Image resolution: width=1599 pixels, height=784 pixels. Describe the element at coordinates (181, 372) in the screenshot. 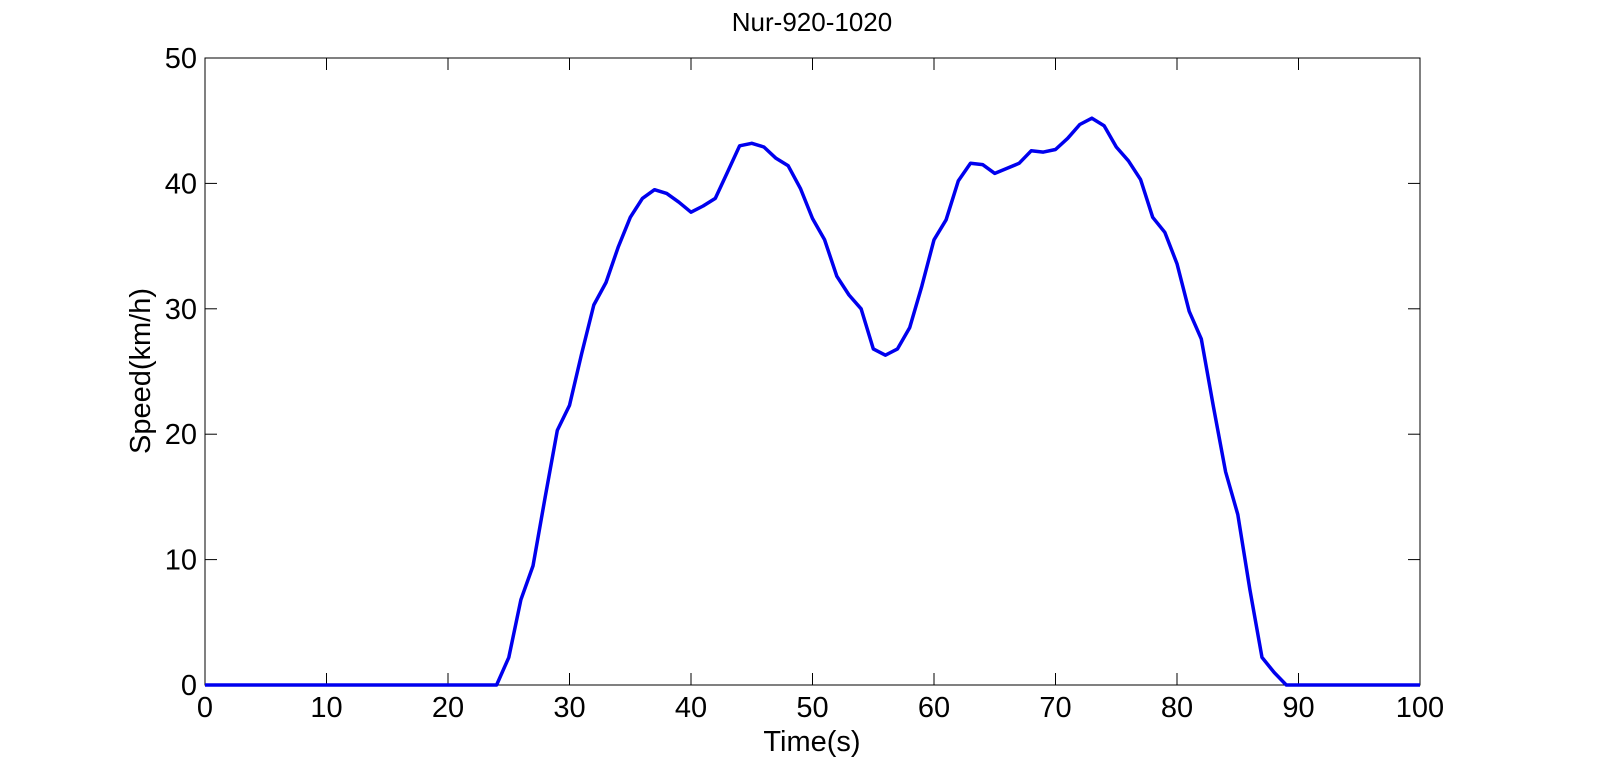

I see `y-tick-labels: 0 10 20 30 40 50` at that location.